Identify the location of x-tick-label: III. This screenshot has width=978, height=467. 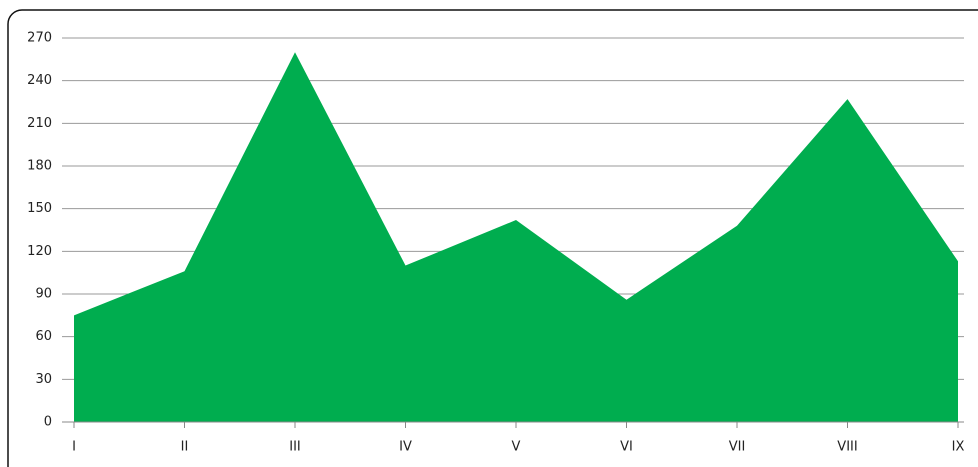
(295, 447).